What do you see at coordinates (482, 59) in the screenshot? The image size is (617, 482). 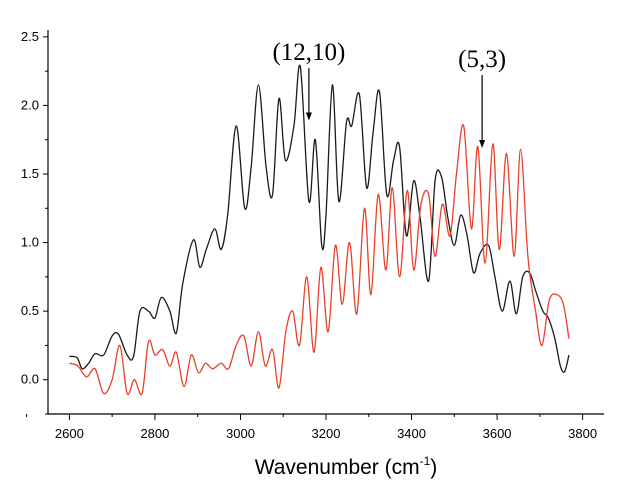 I see `annotation-label-5-3: (5,3)` at bounding box center [482, 59].